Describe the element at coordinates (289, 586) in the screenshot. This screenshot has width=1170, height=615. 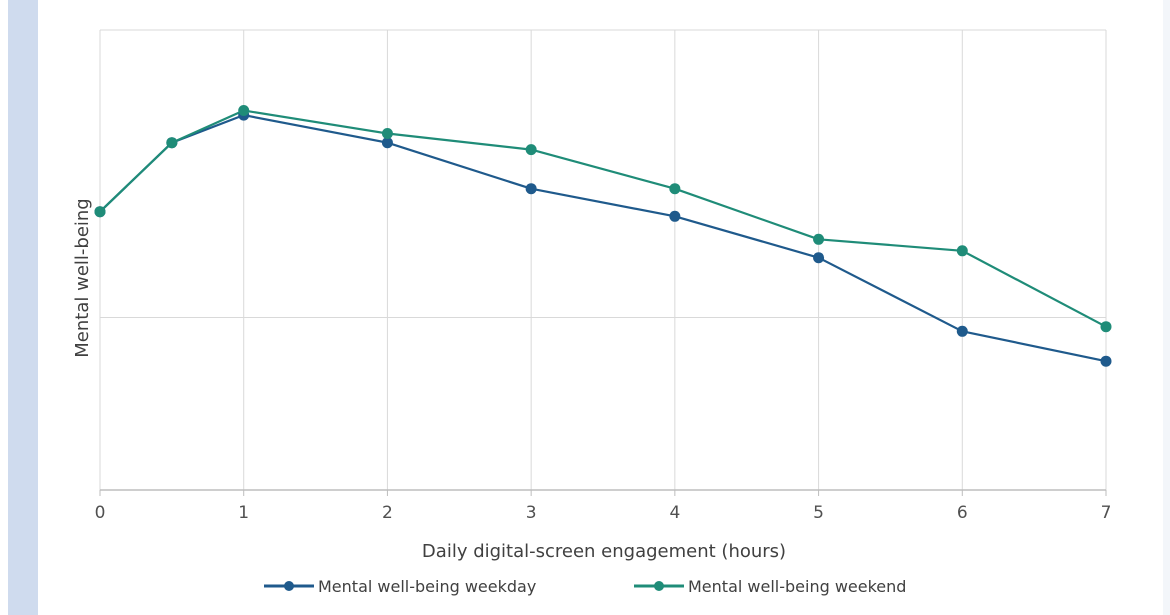
I see `legend-marker-weekday` at that location.